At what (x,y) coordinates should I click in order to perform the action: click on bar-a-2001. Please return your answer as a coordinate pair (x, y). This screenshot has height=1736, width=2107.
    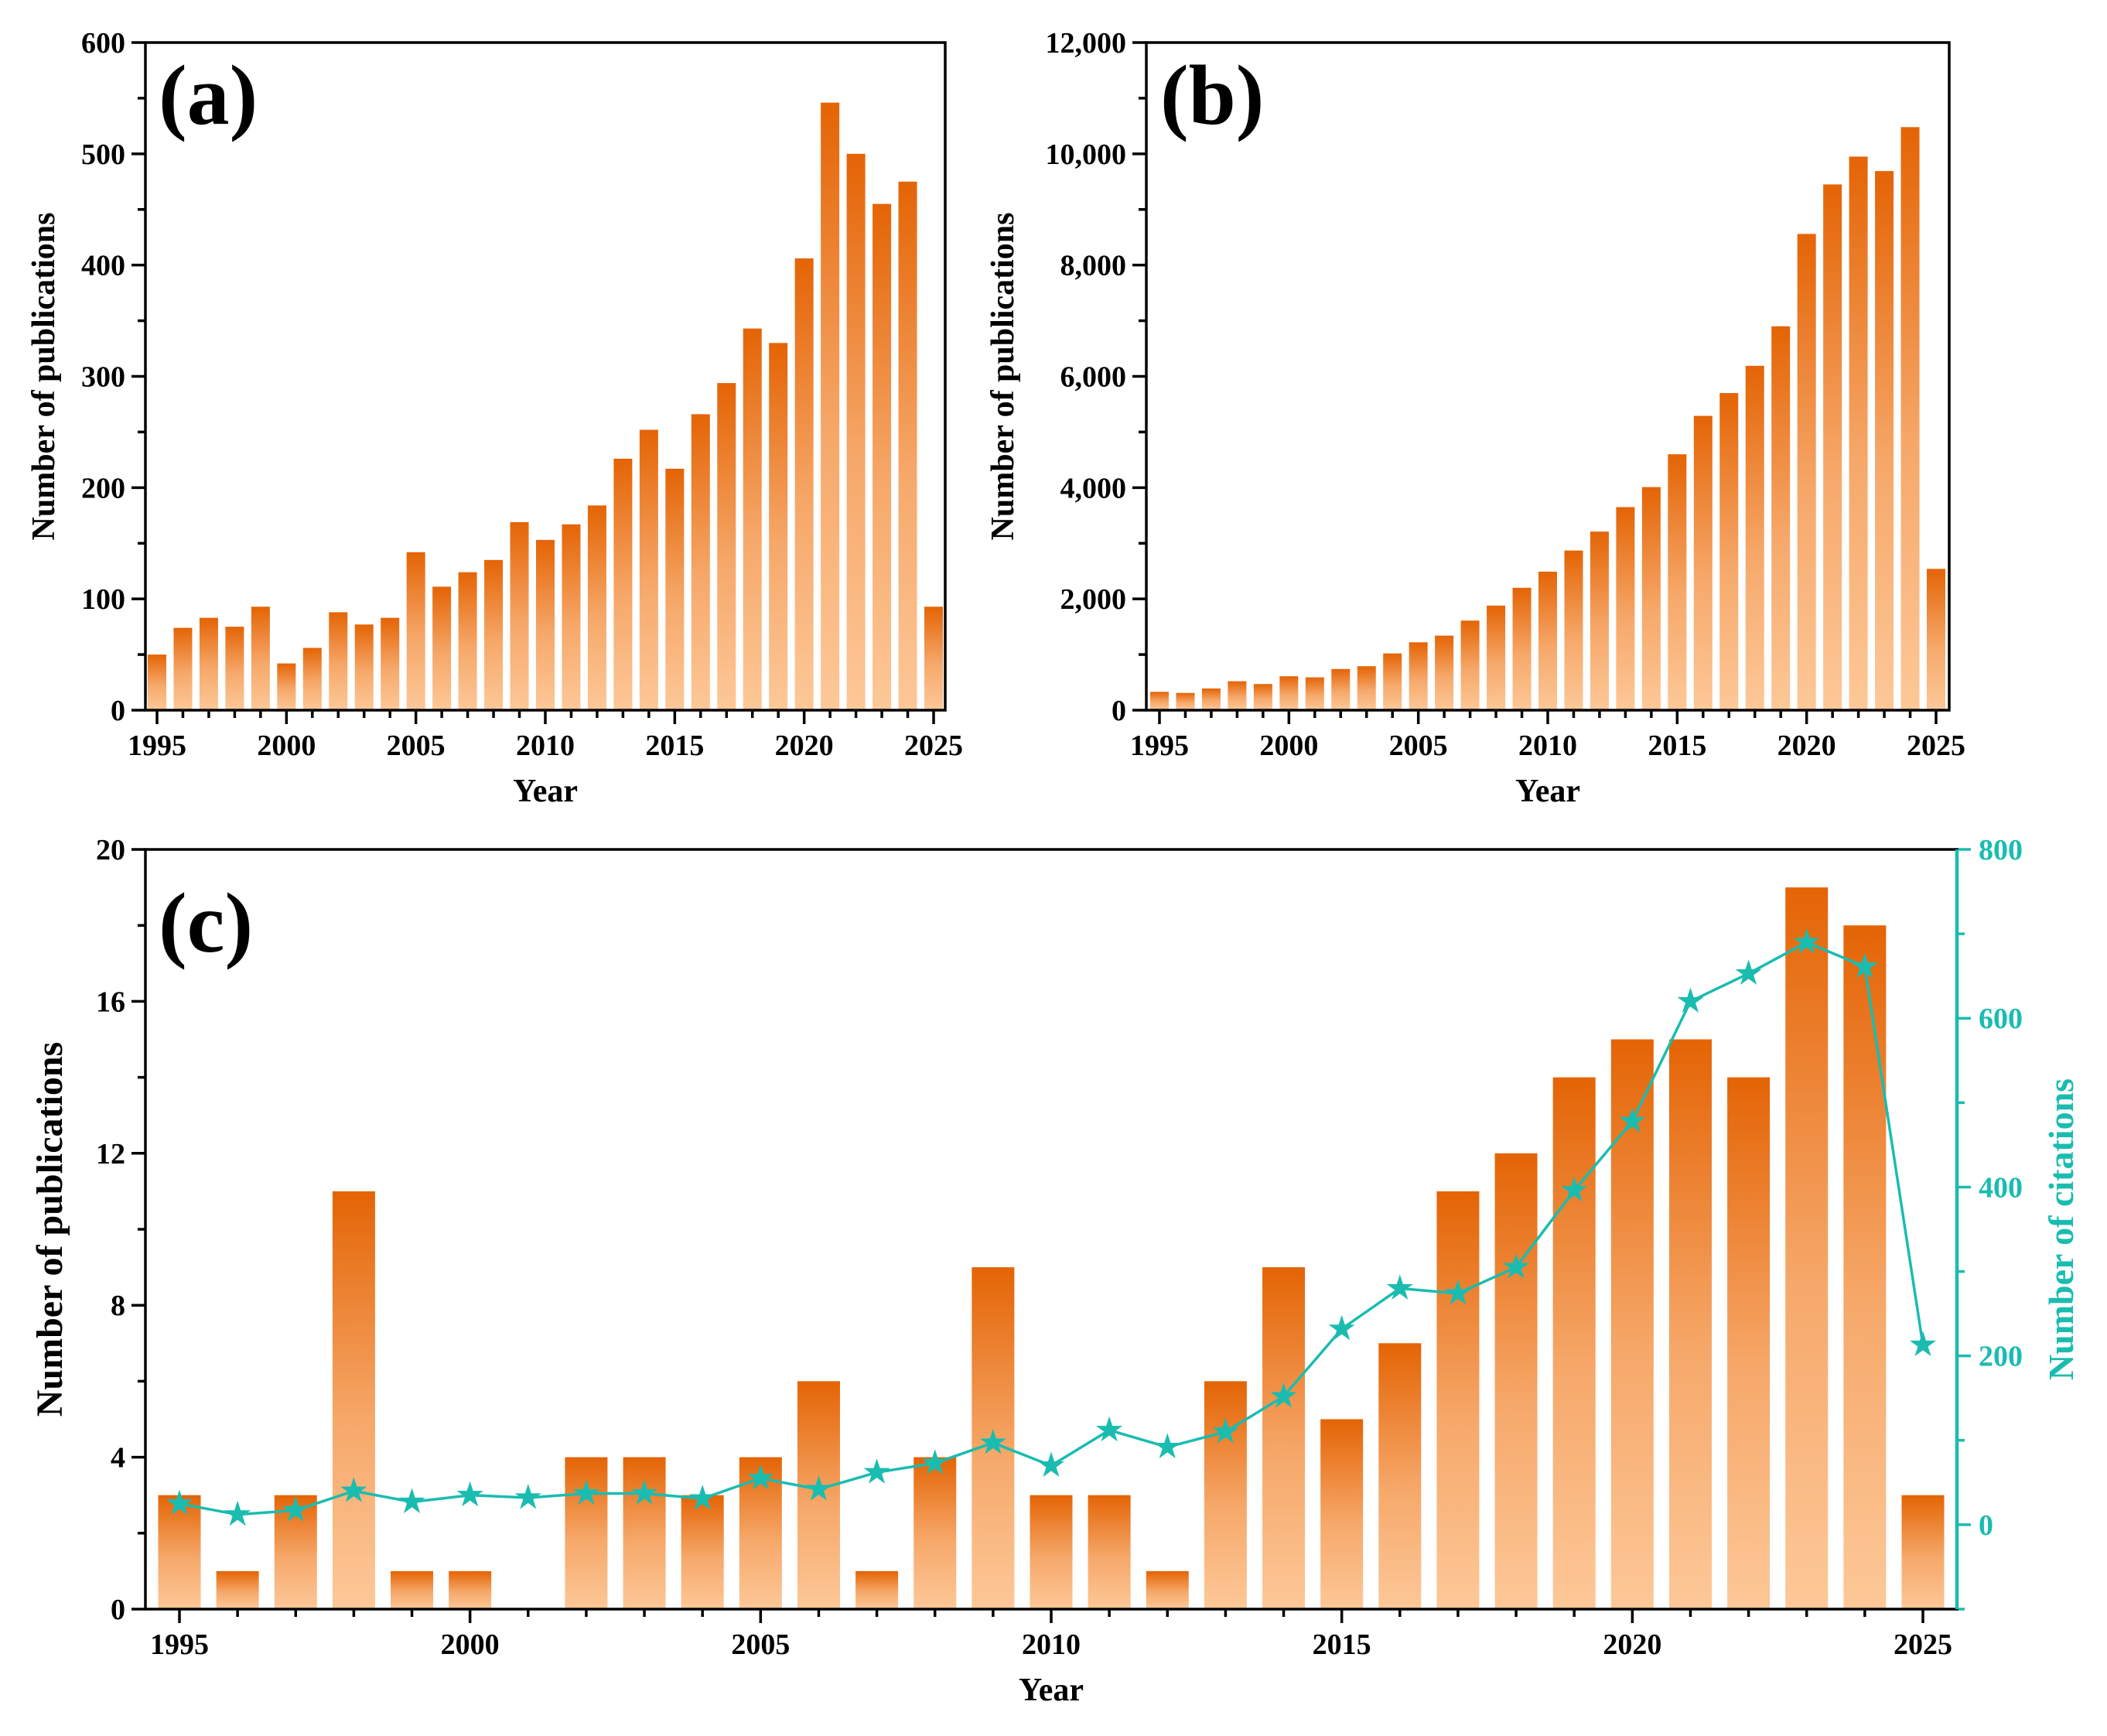
    Looking at the image, I should click on (312, 679).